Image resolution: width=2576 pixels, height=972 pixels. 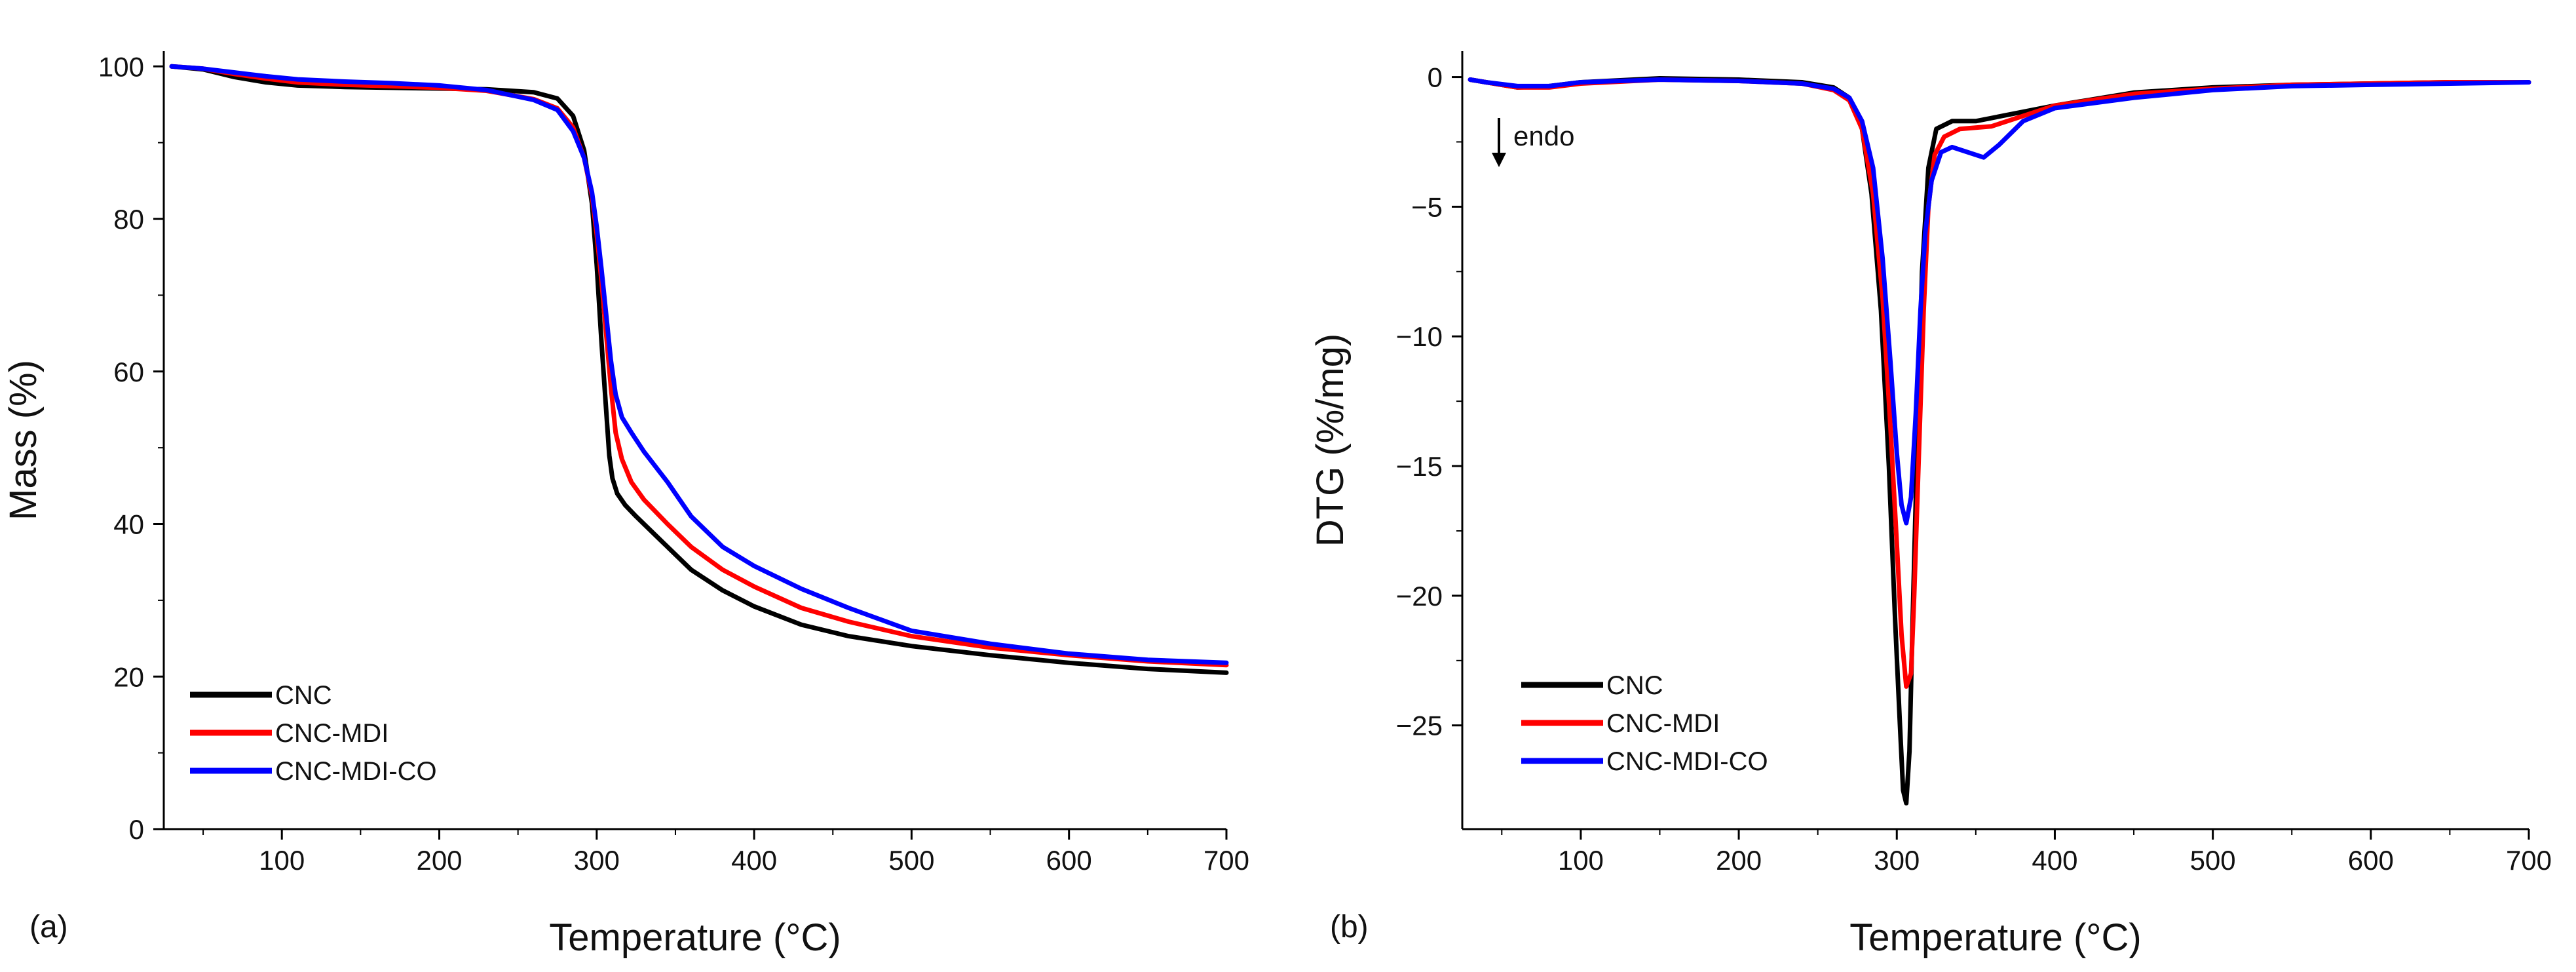 What do you see at coordinates (695, 937) in the screenshot?
I see `a-x-axis-title: Temperature (°C)` at bounding box center [695, 937].